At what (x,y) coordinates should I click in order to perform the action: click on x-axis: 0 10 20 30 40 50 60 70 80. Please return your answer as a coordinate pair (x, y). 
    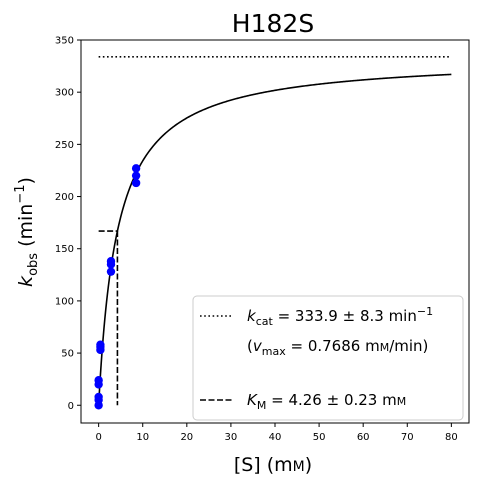
    Looking at the image, I should click on (276, 433).